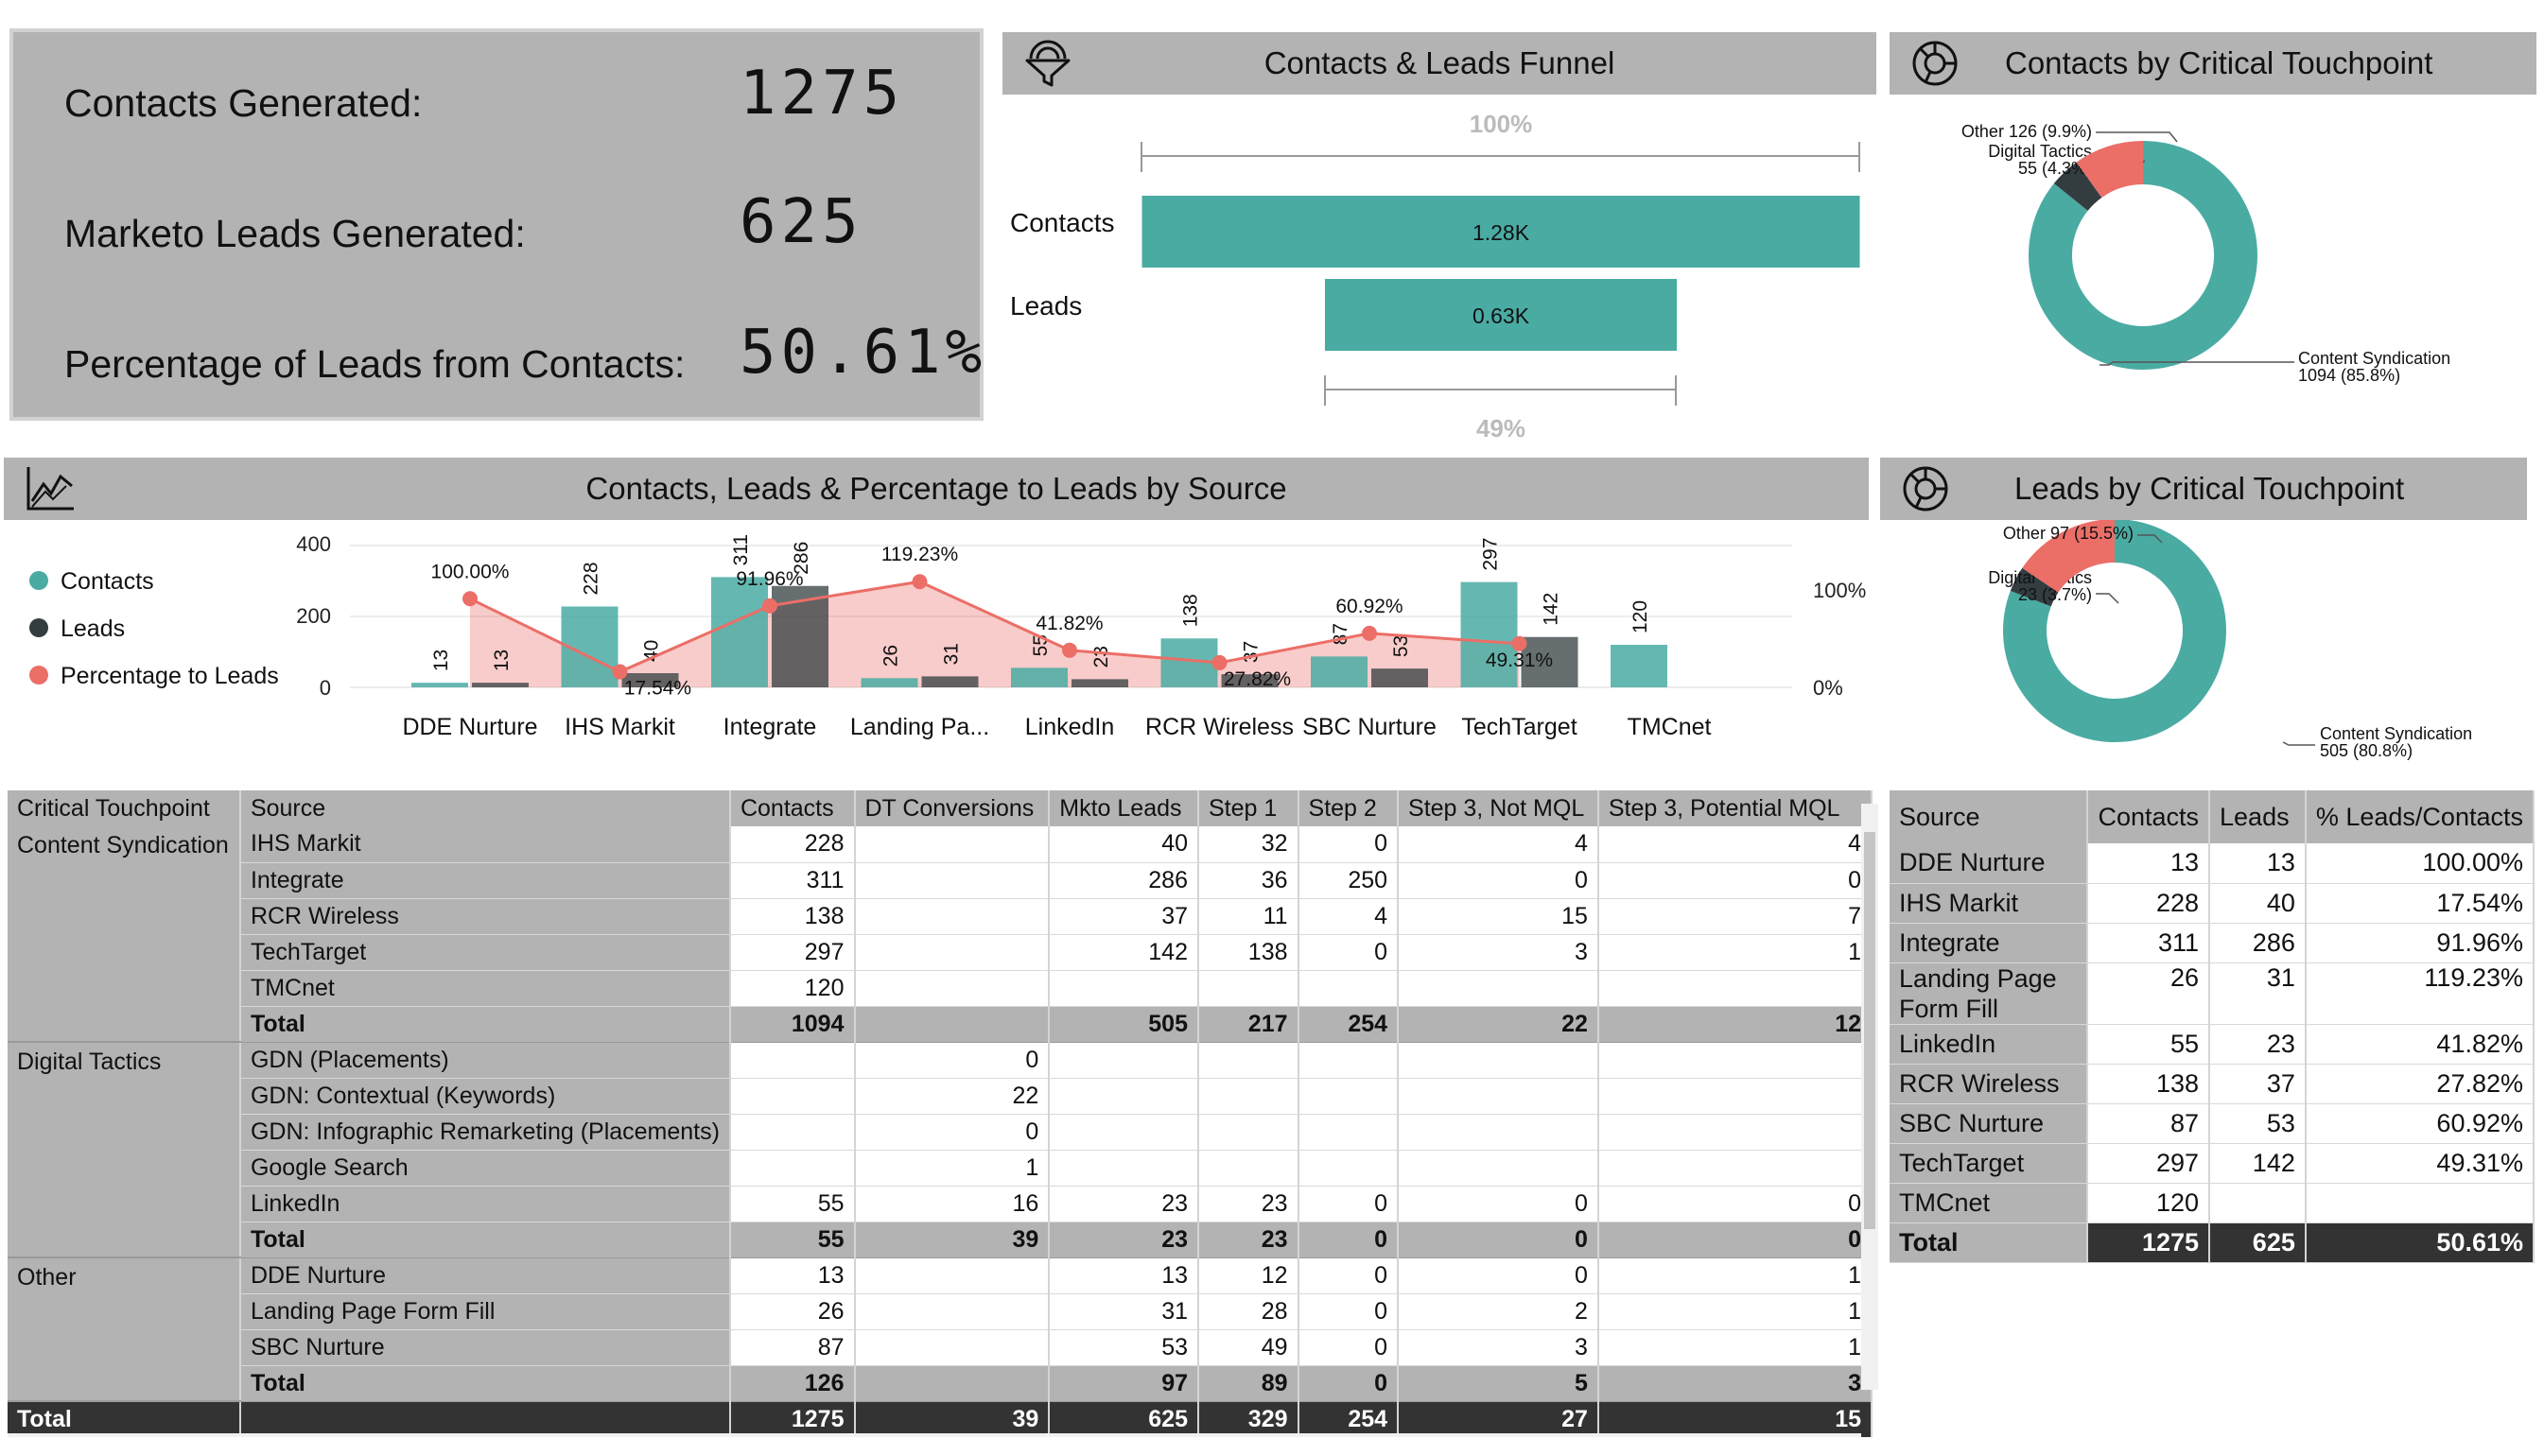 This screenshot has width=2544, height=1456. What do you see at coordinates (1248, 808) in the screenshot?
I see `column-header: Step 1` at bounding box center [1248, 808].